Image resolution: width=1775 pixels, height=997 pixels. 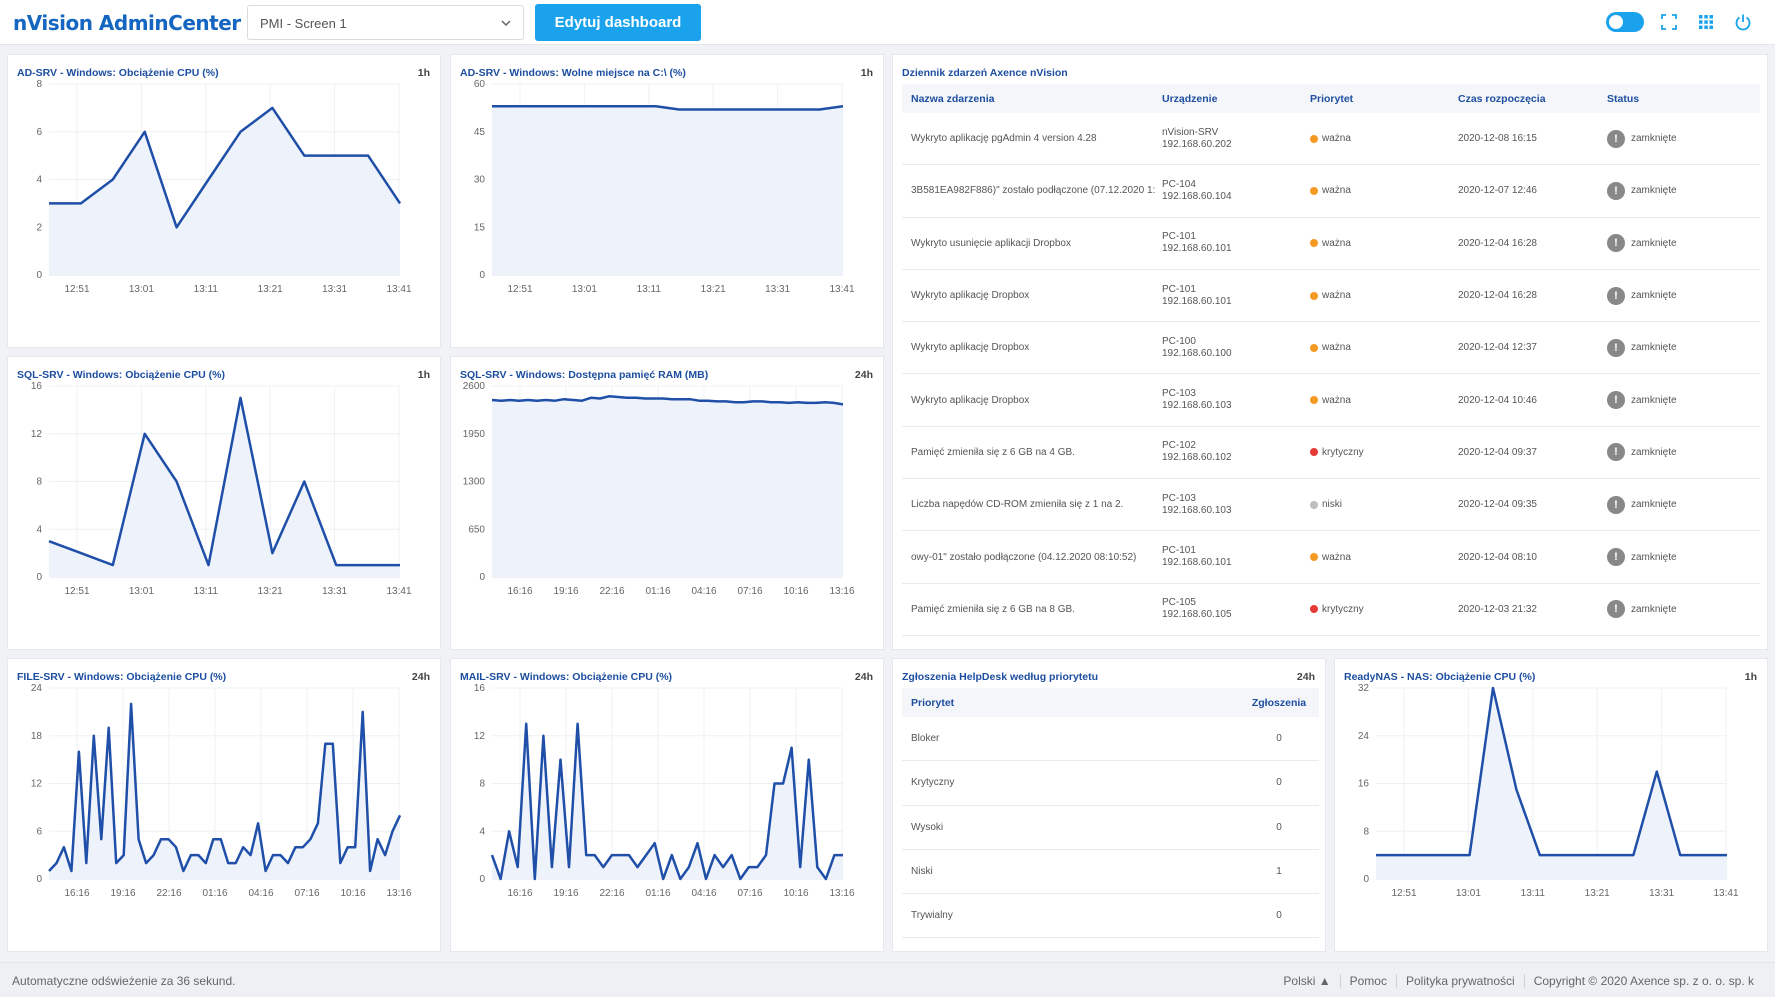 What do you see at coordinates (127, 23) in the screenshot?
I see `app-logo: nVision AdminCenter` at bounding box center [127, 23].